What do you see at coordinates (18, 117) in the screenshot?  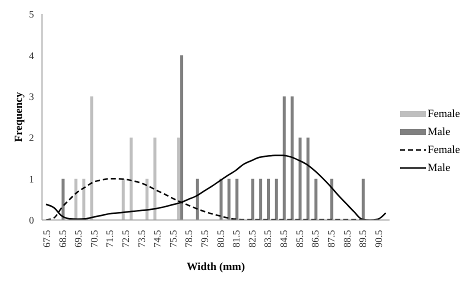 I see `y-axis-title: Frequency` at bounding box center [18, 117].